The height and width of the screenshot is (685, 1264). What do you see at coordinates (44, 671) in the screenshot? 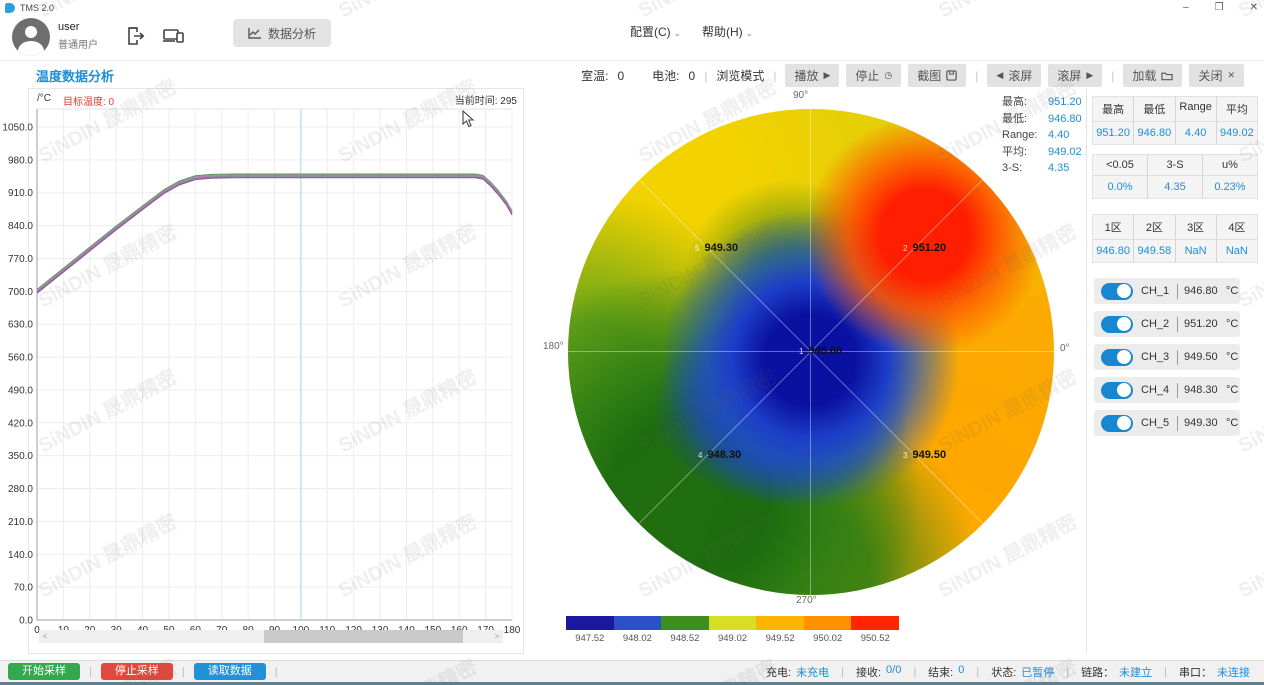
I see `start-sampling-button: 开始采样` at bounding box center [44, 671].